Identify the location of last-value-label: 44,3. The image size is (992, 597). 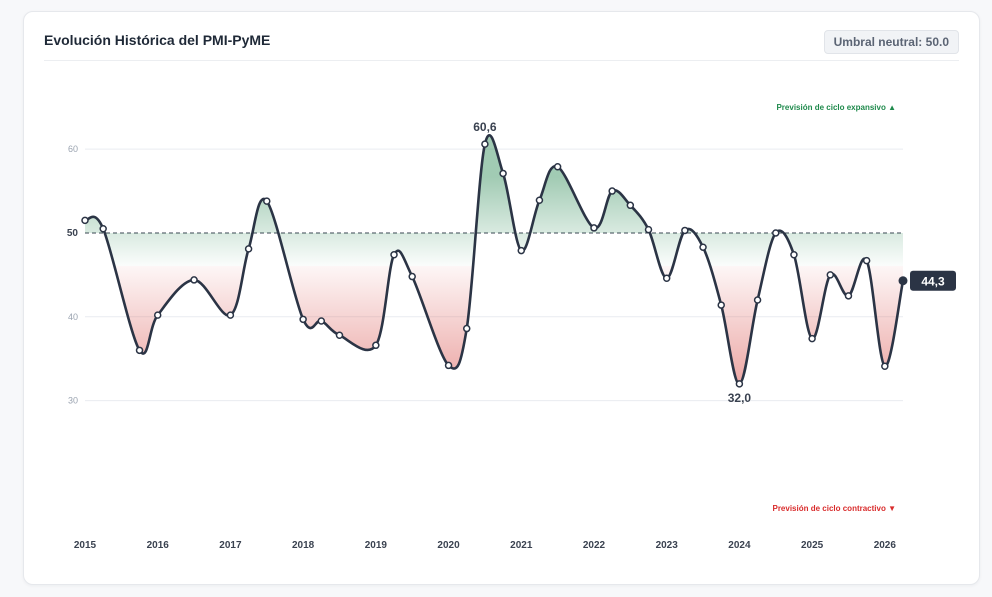
(933, 281).